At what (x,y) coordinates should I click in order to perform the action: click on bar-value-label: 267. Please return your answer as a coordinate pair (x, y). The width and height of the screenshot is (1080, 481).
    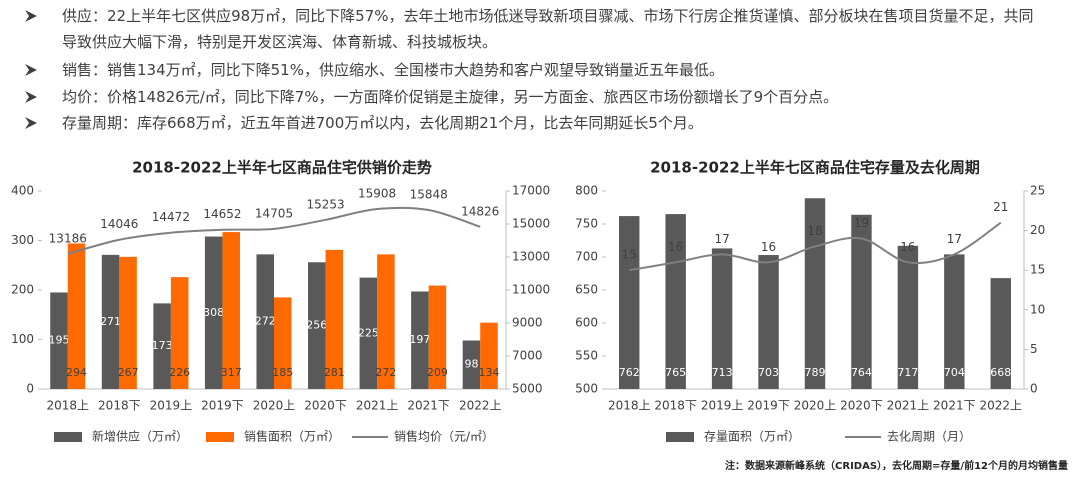
    Looking at the image, I should click on (128, 372).